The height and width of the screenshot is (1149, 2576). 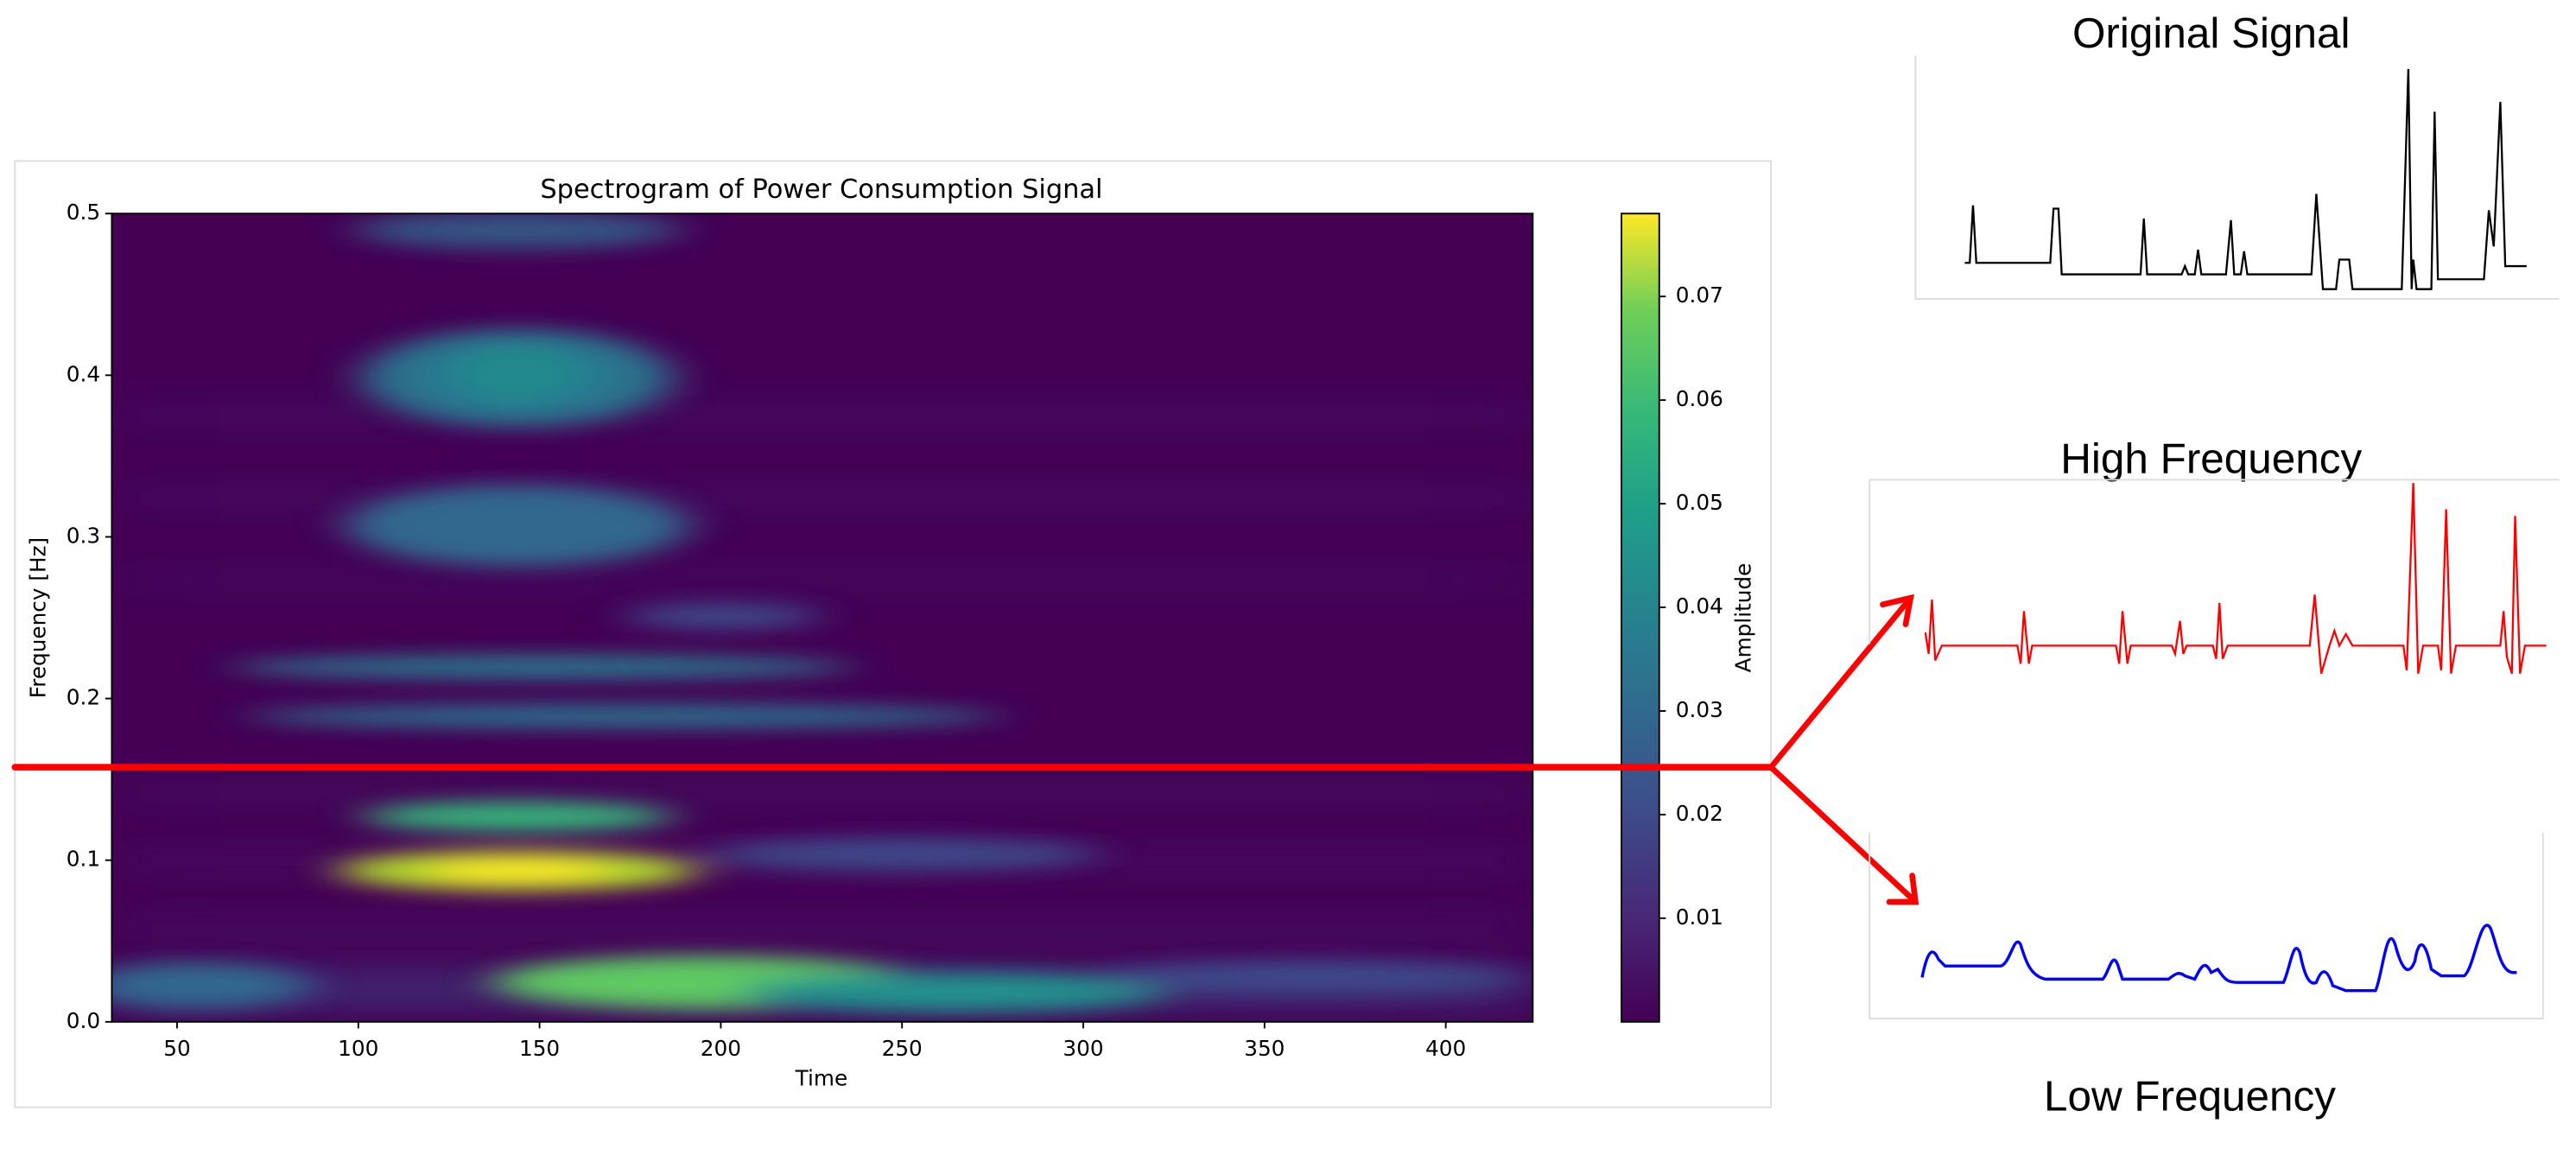 I want to click on colorbar-tick-label: 0.04, so click(x=1699, y=606).